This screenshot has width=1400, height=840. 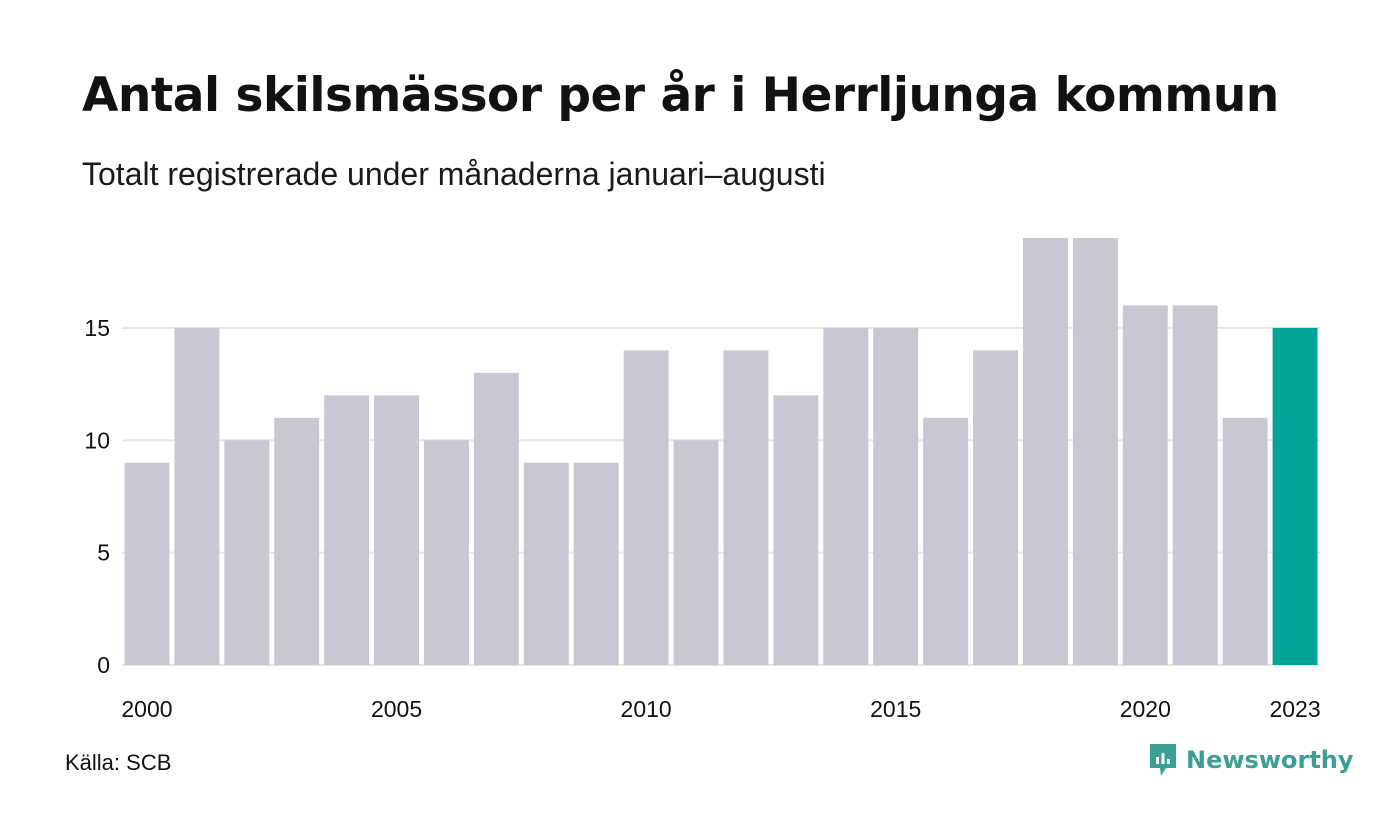 What do you see at coordinates (247, 552) in the screenshot?
I see `bar-2002` at bounding box center [247, 552].